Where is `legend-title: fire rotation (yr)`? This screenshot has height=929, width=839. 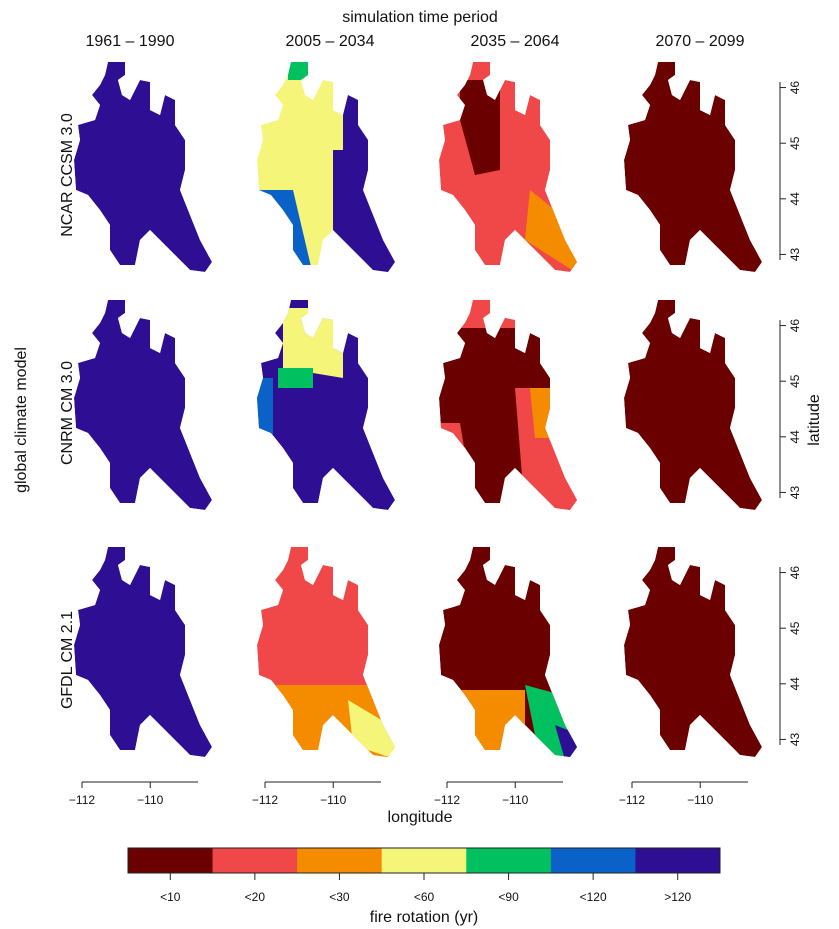
legend-title: fire rotation (yr) is located at coordinates (424, 917).